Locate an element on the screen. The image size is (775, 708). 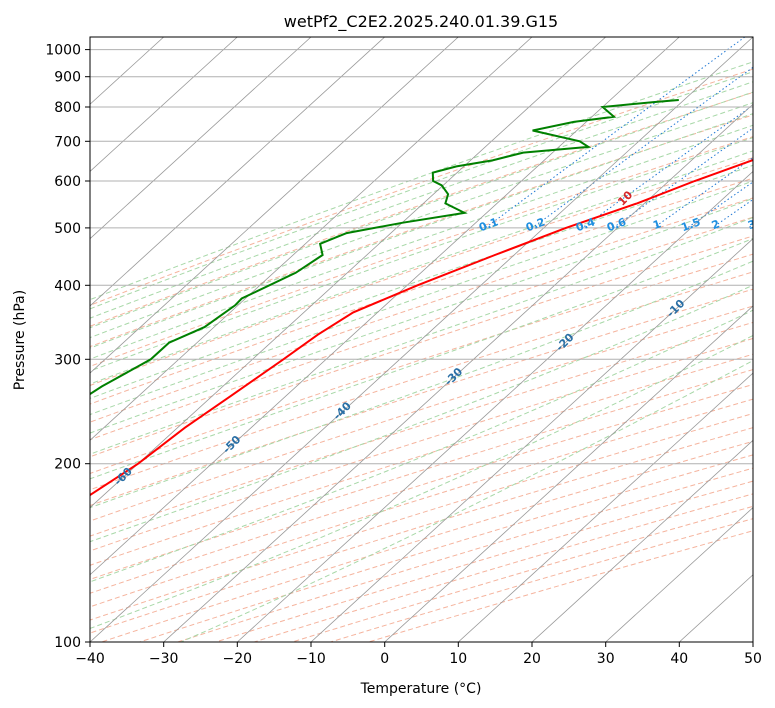
x-tick-label: −20 is located at coordinates (238, 659).